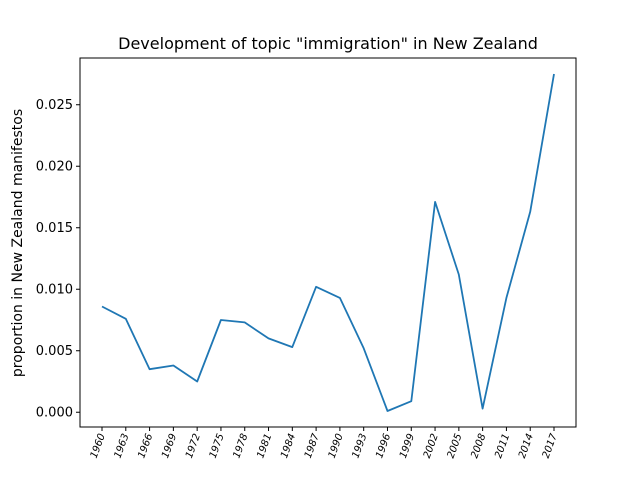 The height and width of the screenshot is (480, 640). Describe the element at coordinates (54, 351) in the screenshot. I see `y-tick-label: 0.005` at that location.